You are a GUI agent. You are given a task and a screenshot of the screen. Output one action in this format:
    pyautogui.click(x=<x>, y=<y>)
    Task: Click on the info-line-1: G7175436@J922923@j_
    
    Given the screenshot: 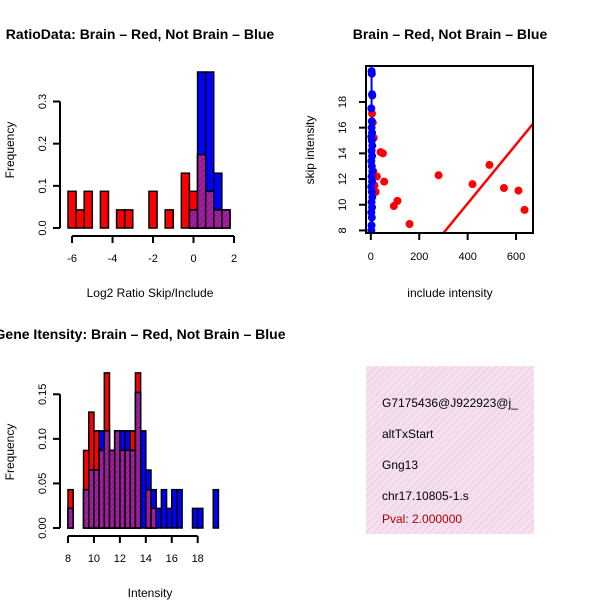 What is the action you would take?
    pyautogui.click(x=450, y=403)
    